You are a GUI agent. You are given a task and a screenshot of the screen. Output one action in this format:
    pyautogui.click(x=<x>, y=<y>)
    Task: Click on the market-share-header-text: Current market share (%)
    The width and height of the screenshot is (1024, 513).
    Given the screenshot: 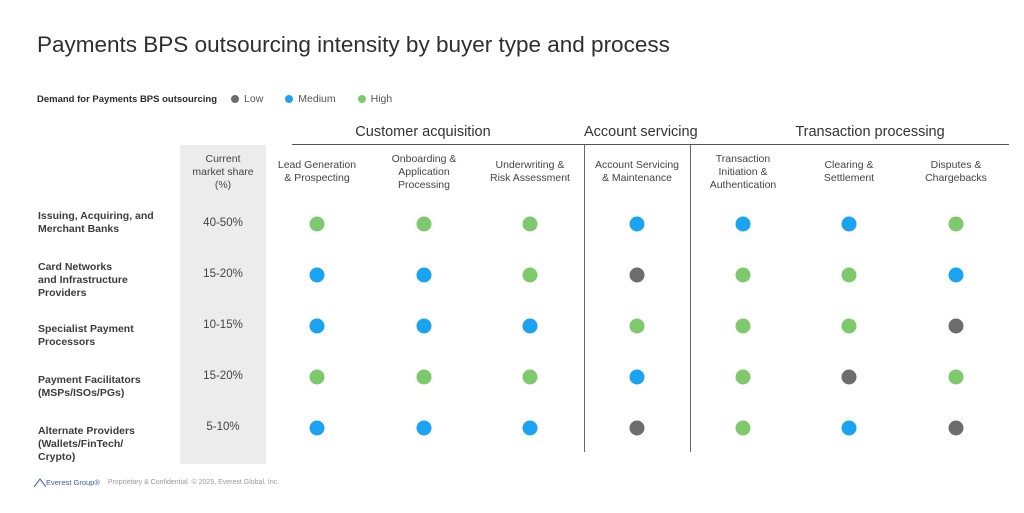 What is the action you would take?
    pyautogui.click(x=223, y=171)
    